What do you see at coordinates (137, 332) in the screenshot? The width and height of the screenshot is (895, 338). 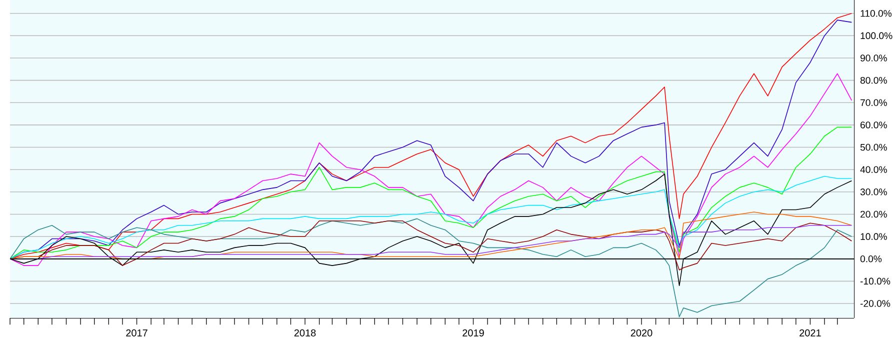 I see `x-tick-label: 2017` at bounding box center [137, 332].